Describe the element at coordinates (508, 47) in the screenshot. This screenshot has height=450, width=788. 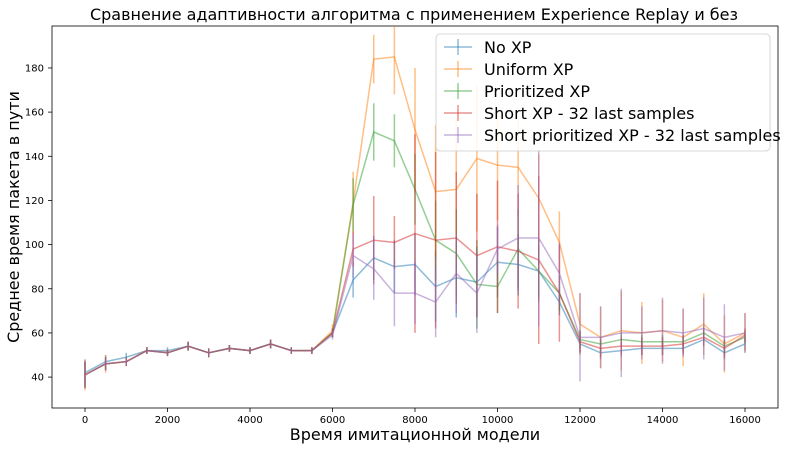
I see `legend-label: No XP` at that location.